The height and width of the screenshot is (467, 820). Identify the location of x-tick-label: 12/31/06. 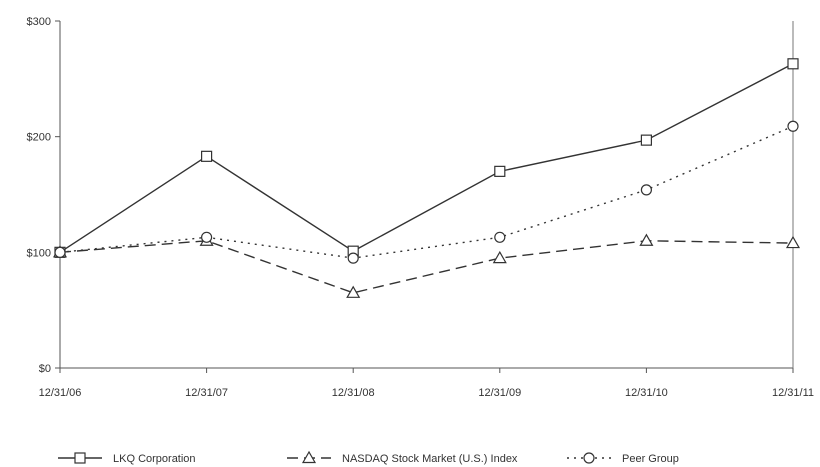
(60, 393).